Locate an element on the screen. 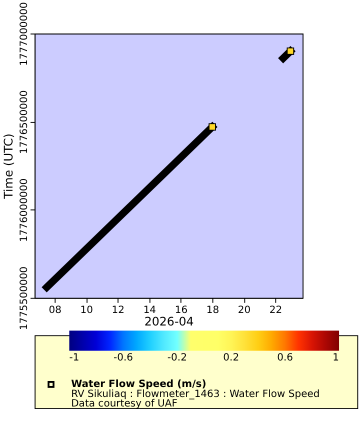 The width and height of the screenshot is (360, 440). x-tick-label: 10 is located at coordinates (87, 310).